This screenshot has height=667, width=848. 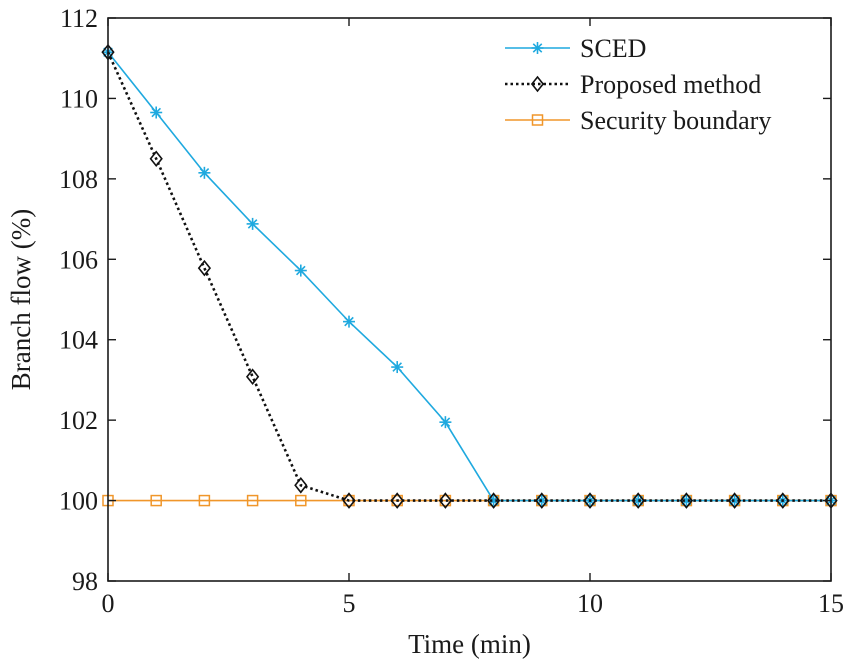 I want to click on y-tick-label: 102, so click(x=78, y=420).